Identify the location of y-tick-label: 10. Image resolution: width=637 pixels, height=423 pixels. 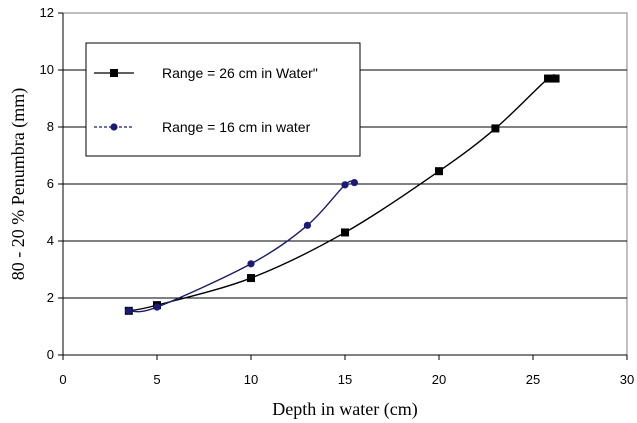
(47, 69).